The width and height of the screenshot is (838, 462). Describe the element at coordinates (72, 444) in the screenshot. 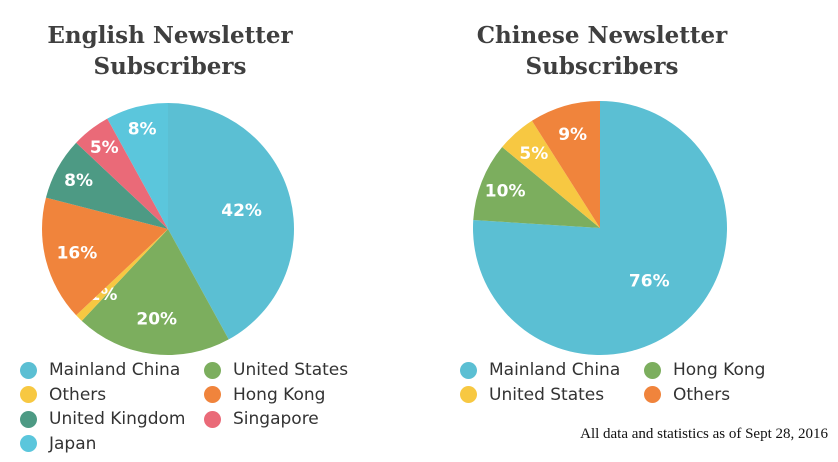

I see `legend-label: Japan` at that location.